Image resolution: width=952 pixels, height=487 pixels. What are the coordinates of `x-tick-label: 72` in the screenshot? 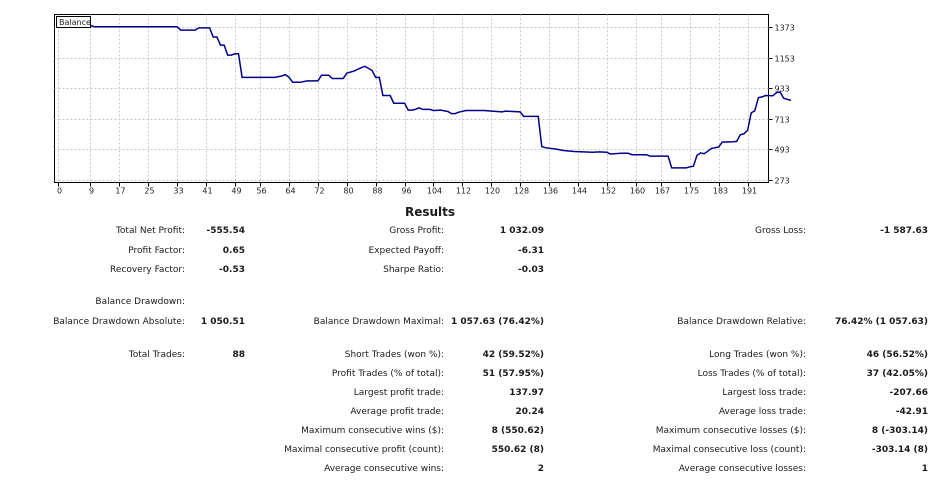 It's located at (319, 191).